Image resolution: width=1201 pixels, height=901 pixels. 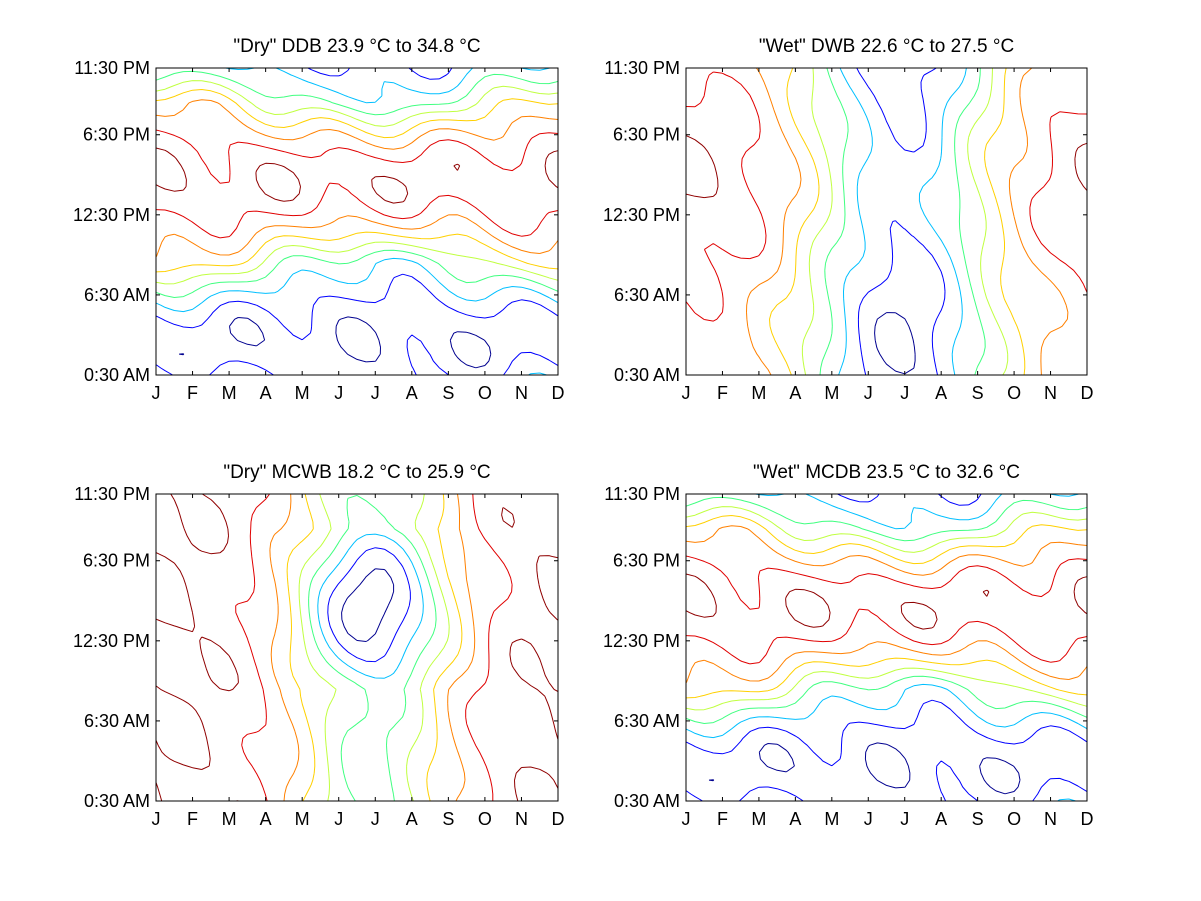 I want to click on panel-title: "Wet" MCDB 23.5 °C to 32.6 °C, so click(x=886, y=472).